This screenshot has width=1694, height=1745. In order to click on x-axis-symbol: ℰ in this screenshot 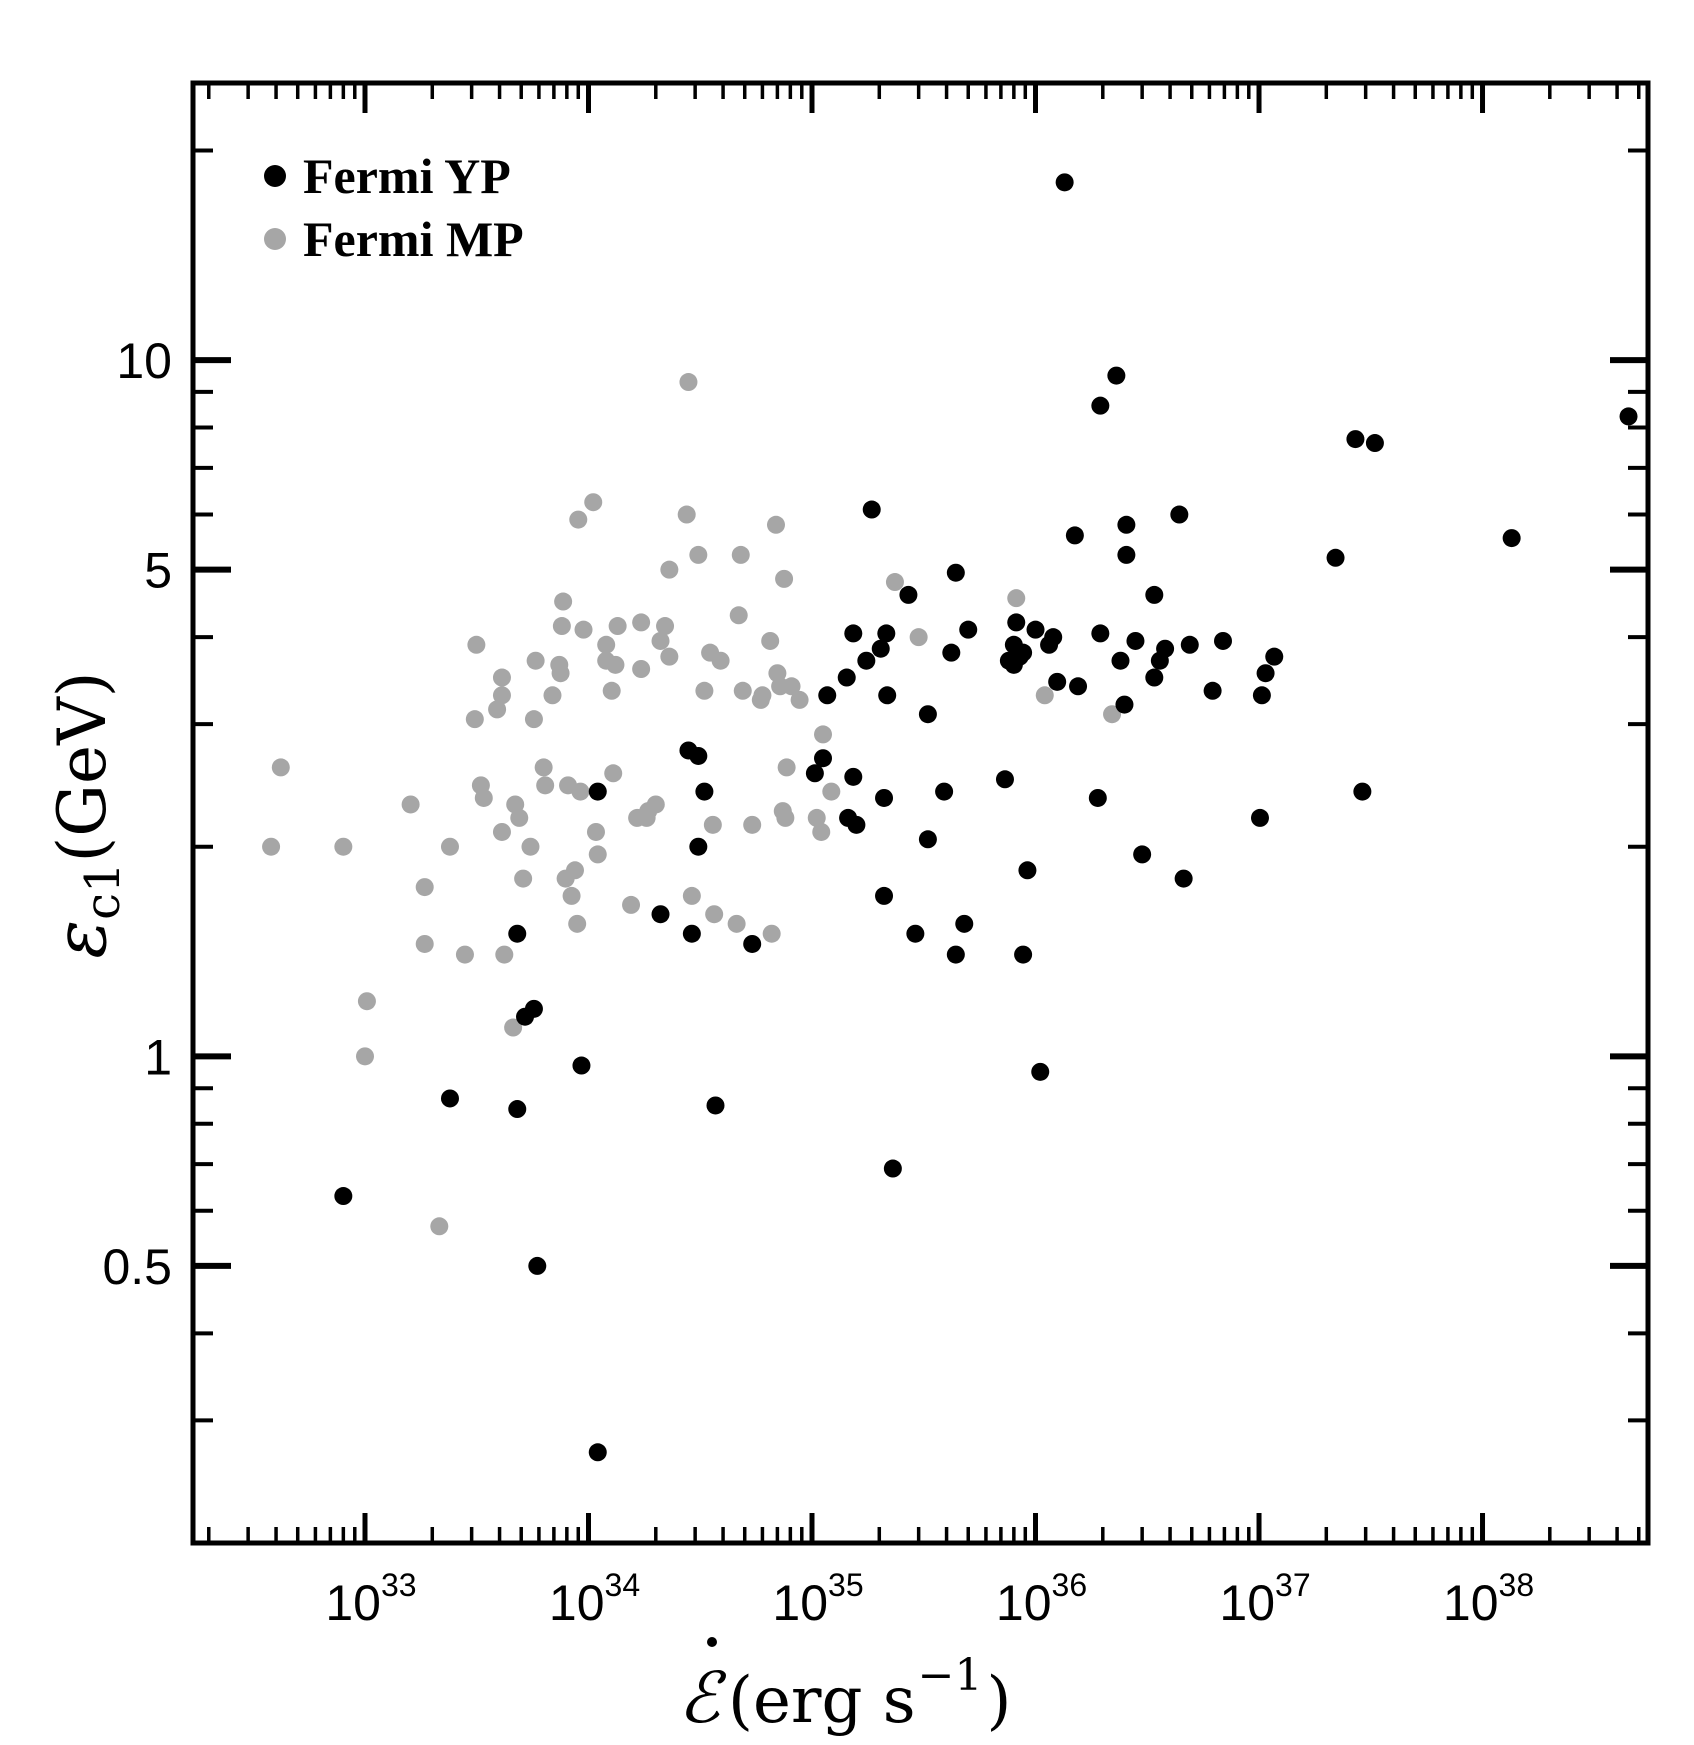, I will do `click(702, 1698)`.